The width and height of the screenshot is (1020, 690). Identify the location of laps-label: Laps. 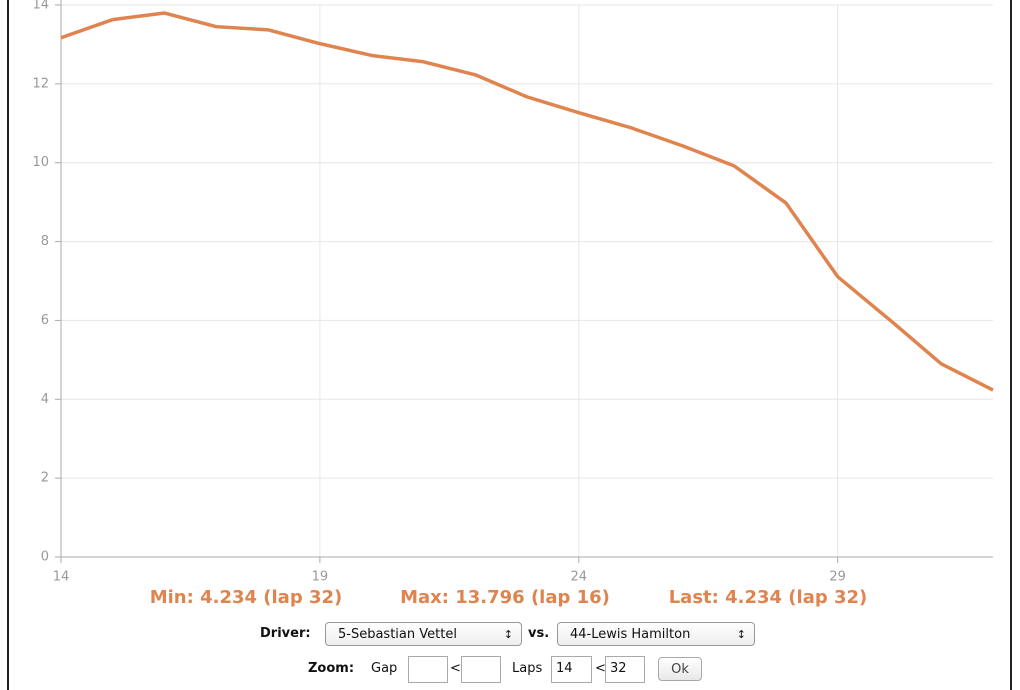
(527, 668).